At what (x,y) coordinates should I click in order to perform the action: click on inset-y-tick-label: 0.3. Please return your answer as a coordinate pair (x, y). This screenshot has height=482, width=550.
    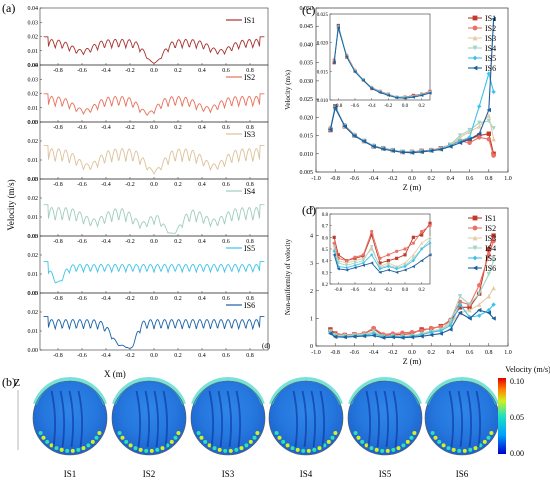
    Looking at the image, I should click on (325, 273).